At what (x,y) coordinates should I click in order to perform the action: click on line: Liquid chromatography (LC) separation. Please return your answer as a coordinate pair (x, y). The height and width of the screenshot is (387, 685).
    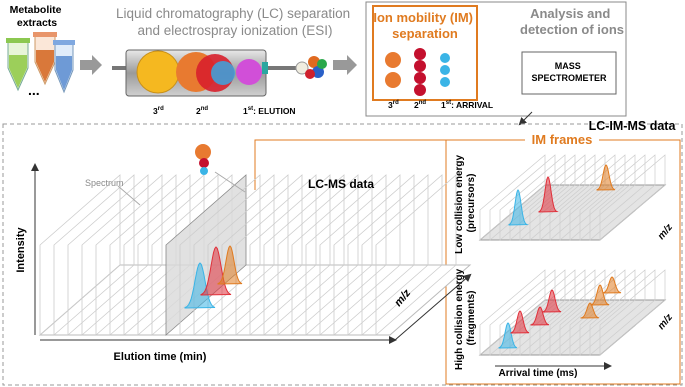
    Looking at the image, I should click on (233, 13).